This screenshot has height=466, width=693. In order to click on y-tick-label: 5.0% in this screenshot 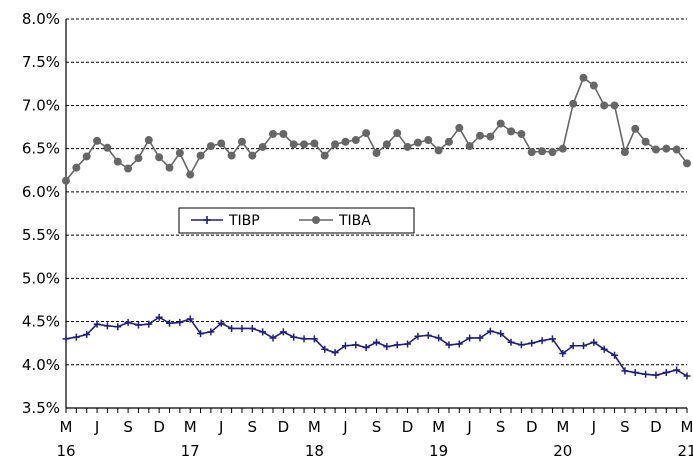, I will do `click(41, 278)`.